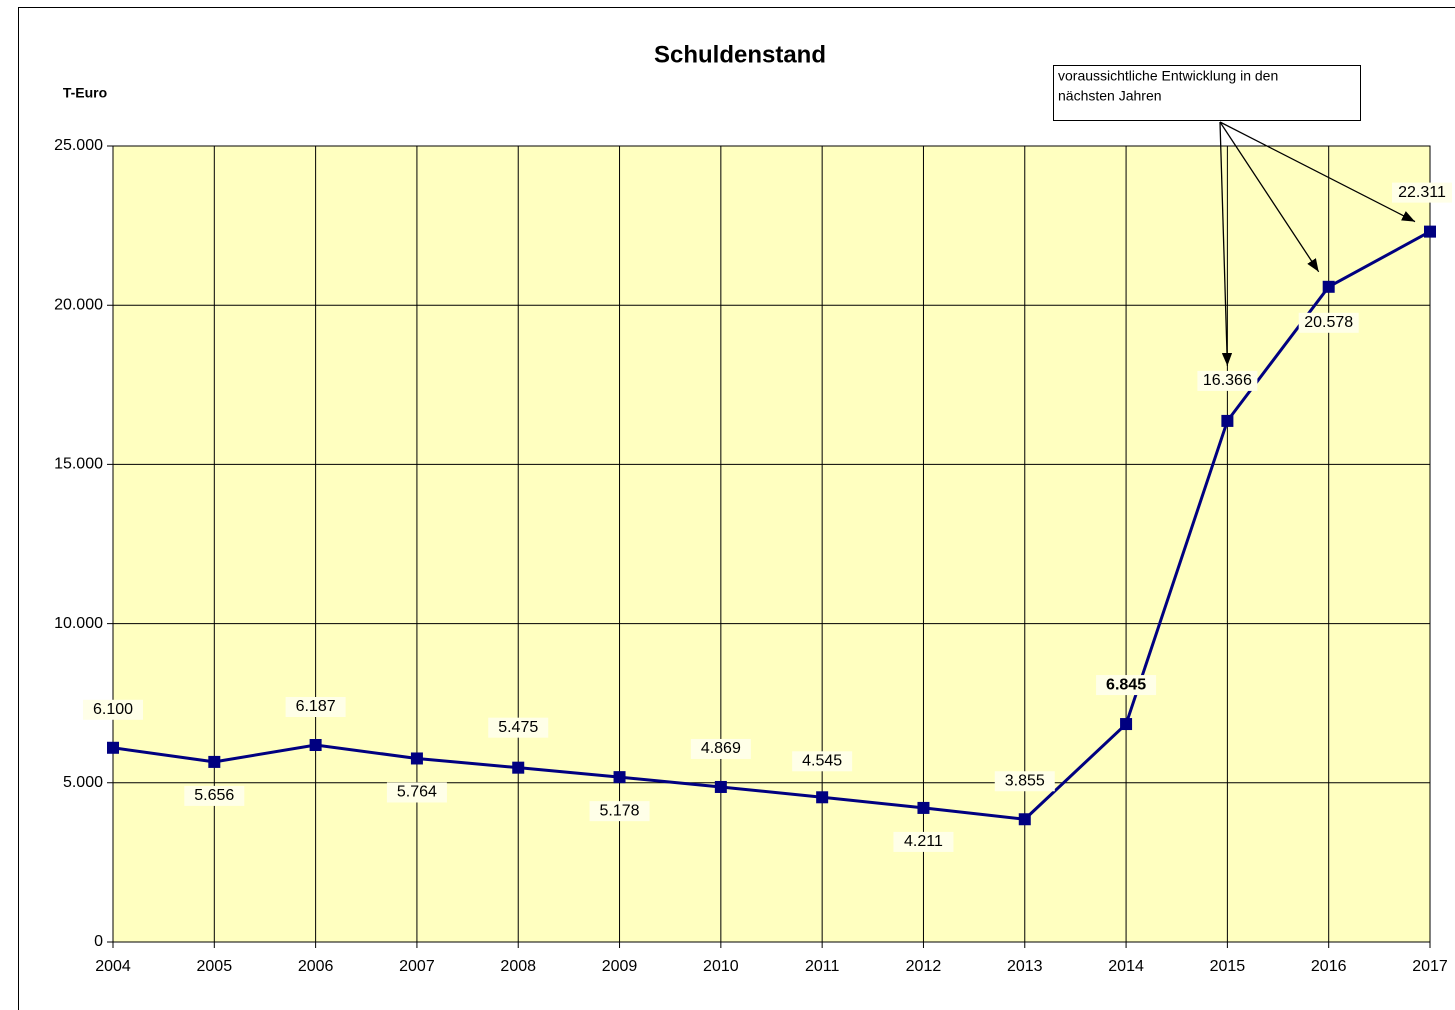 This screenshot has height=1010, width=1455. What do you see at coordinates (721, 966) in the screenshot?
I see `x-tick-label: 2010` at bounding box center [721, 966].